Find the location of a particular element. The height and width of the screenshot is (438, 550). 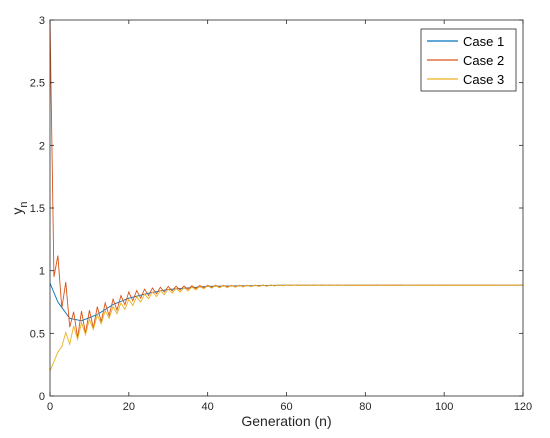

y-tick-label: 2.5 is located at coordinates (37, 84).